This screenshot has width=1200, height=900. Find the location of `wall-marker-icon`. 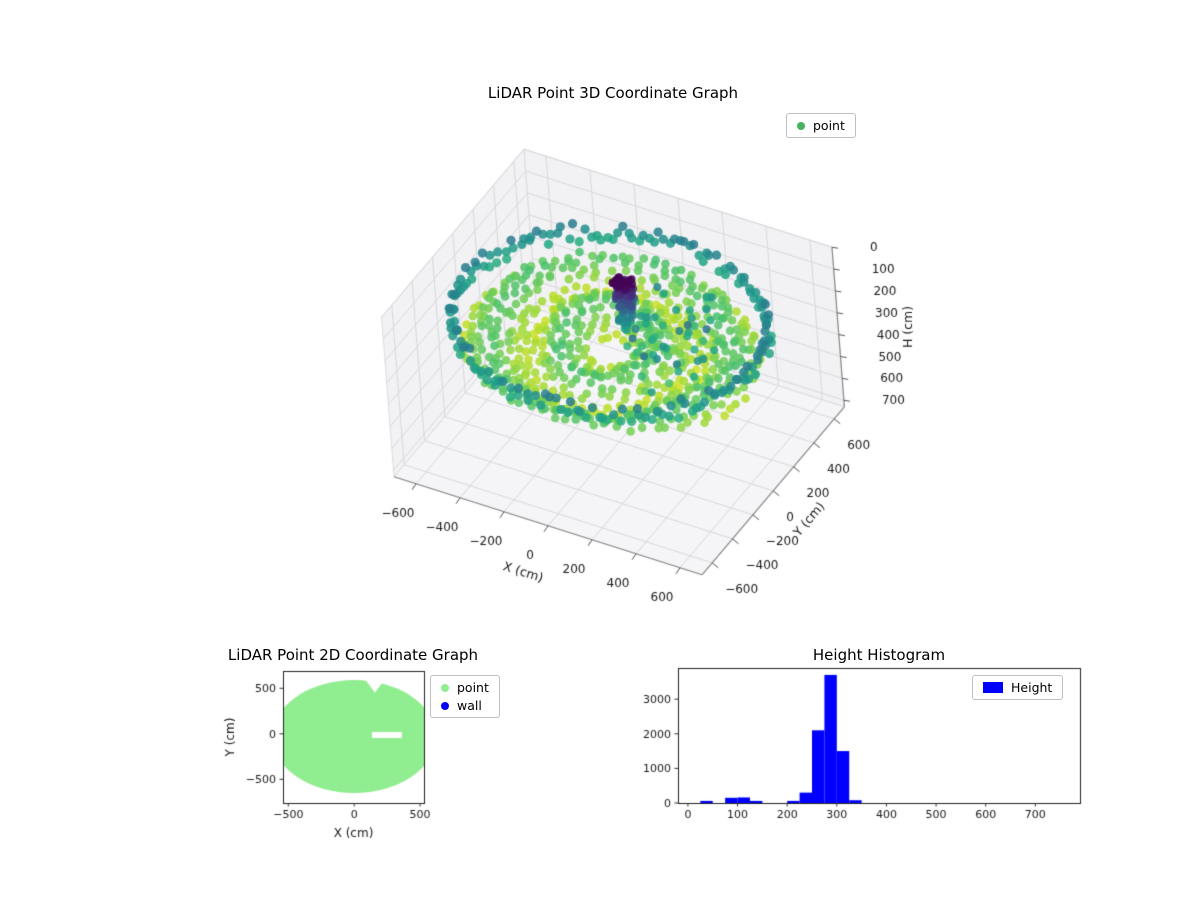

wall-marker-icon is located at coordinates (445, 705).